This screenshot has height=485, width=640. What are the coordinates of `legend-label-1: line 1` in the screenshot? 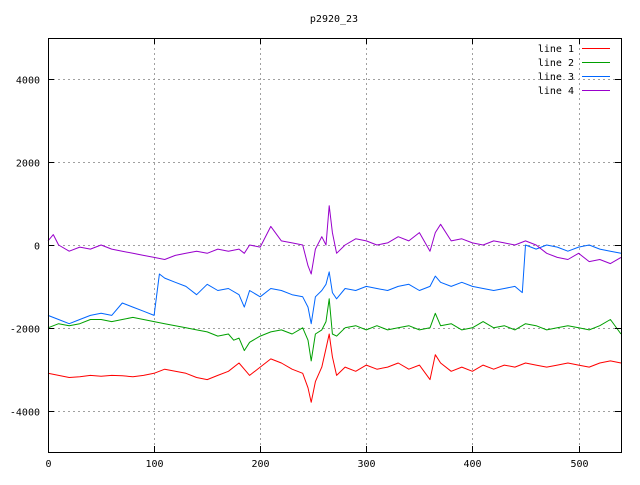 It's located at (556, 49).